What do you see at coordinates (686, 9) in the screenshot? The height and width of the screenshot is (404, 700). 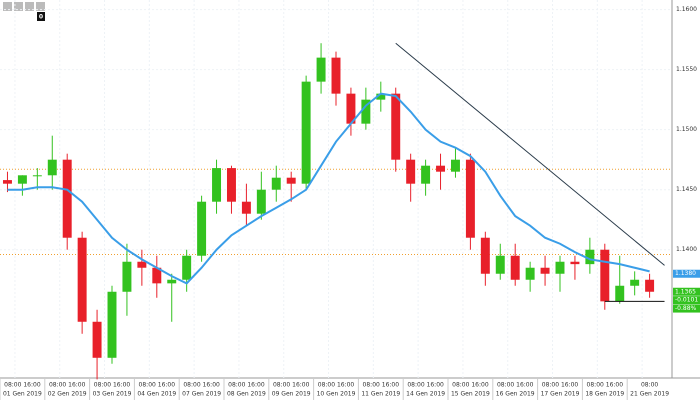 I see `y-tick-label: 1.1600` at bounding box center [686, 9].